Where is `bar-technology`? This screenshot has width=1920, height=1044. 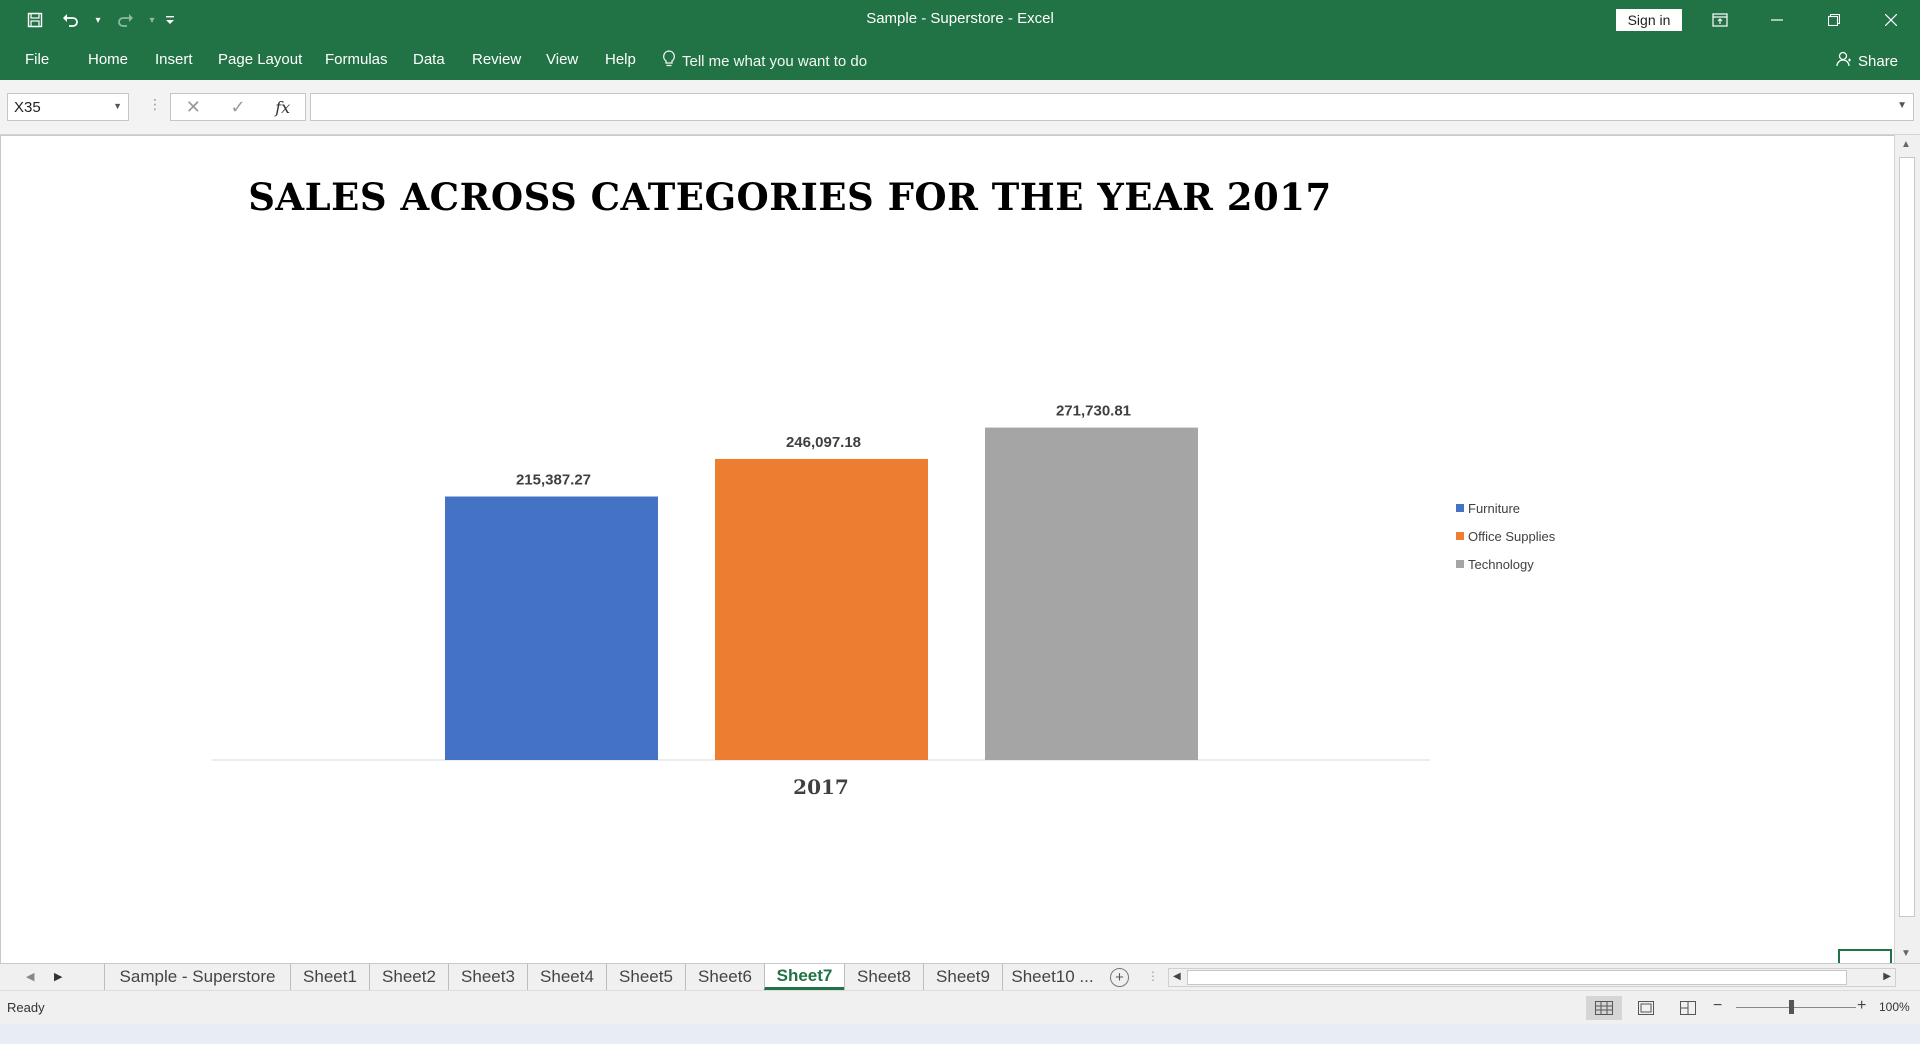 bar-technology is located at coordinates (1091, 593).